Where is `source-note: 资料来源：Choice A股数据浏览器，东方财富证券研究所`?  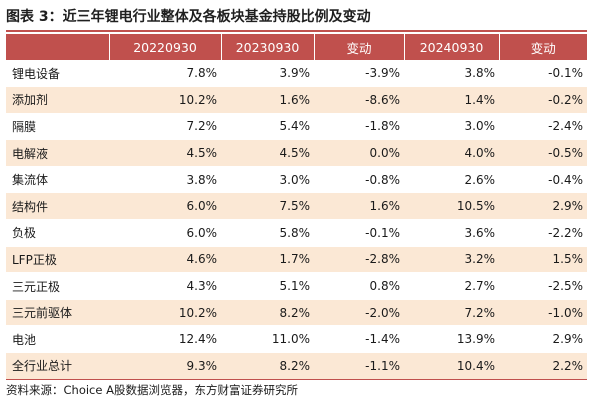
source-note: 资料来源：Choice A股数据浏览器，东方财富证券研究所 is located at coordinates (152, 390).